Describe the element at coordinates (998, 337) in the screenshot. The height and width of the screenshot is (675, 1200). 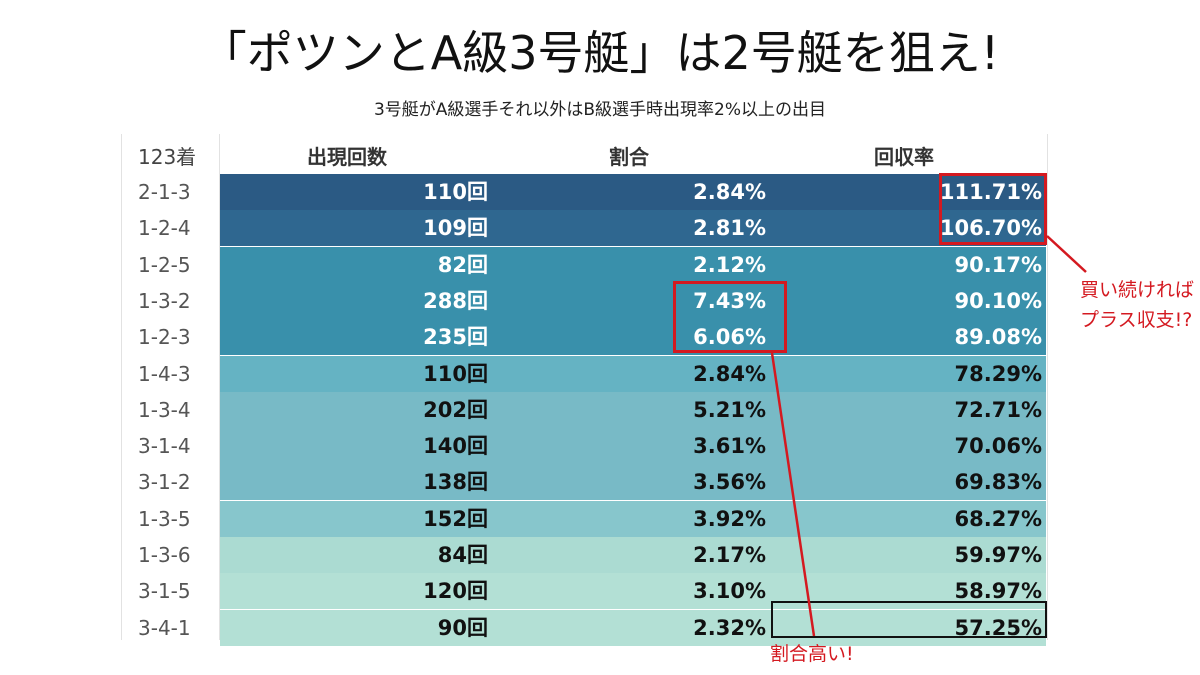
I see `cell-return: 89.08%` at that location.